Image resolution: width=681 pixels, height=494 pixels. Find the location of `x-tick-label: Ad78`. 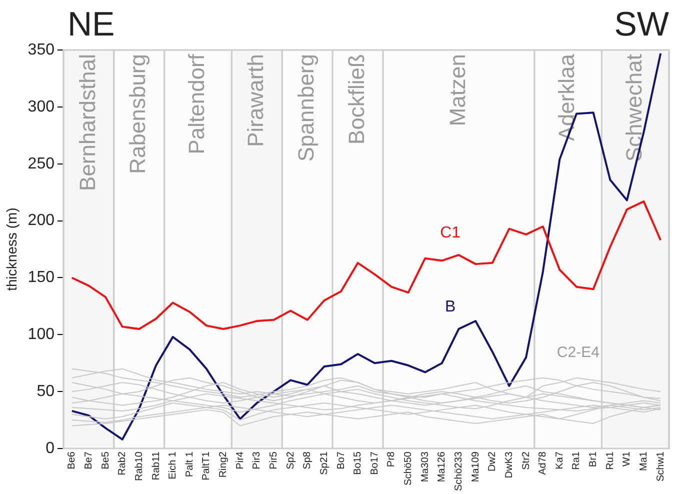

x-tick-label: Ad78 is located at coordinates (543, 463).